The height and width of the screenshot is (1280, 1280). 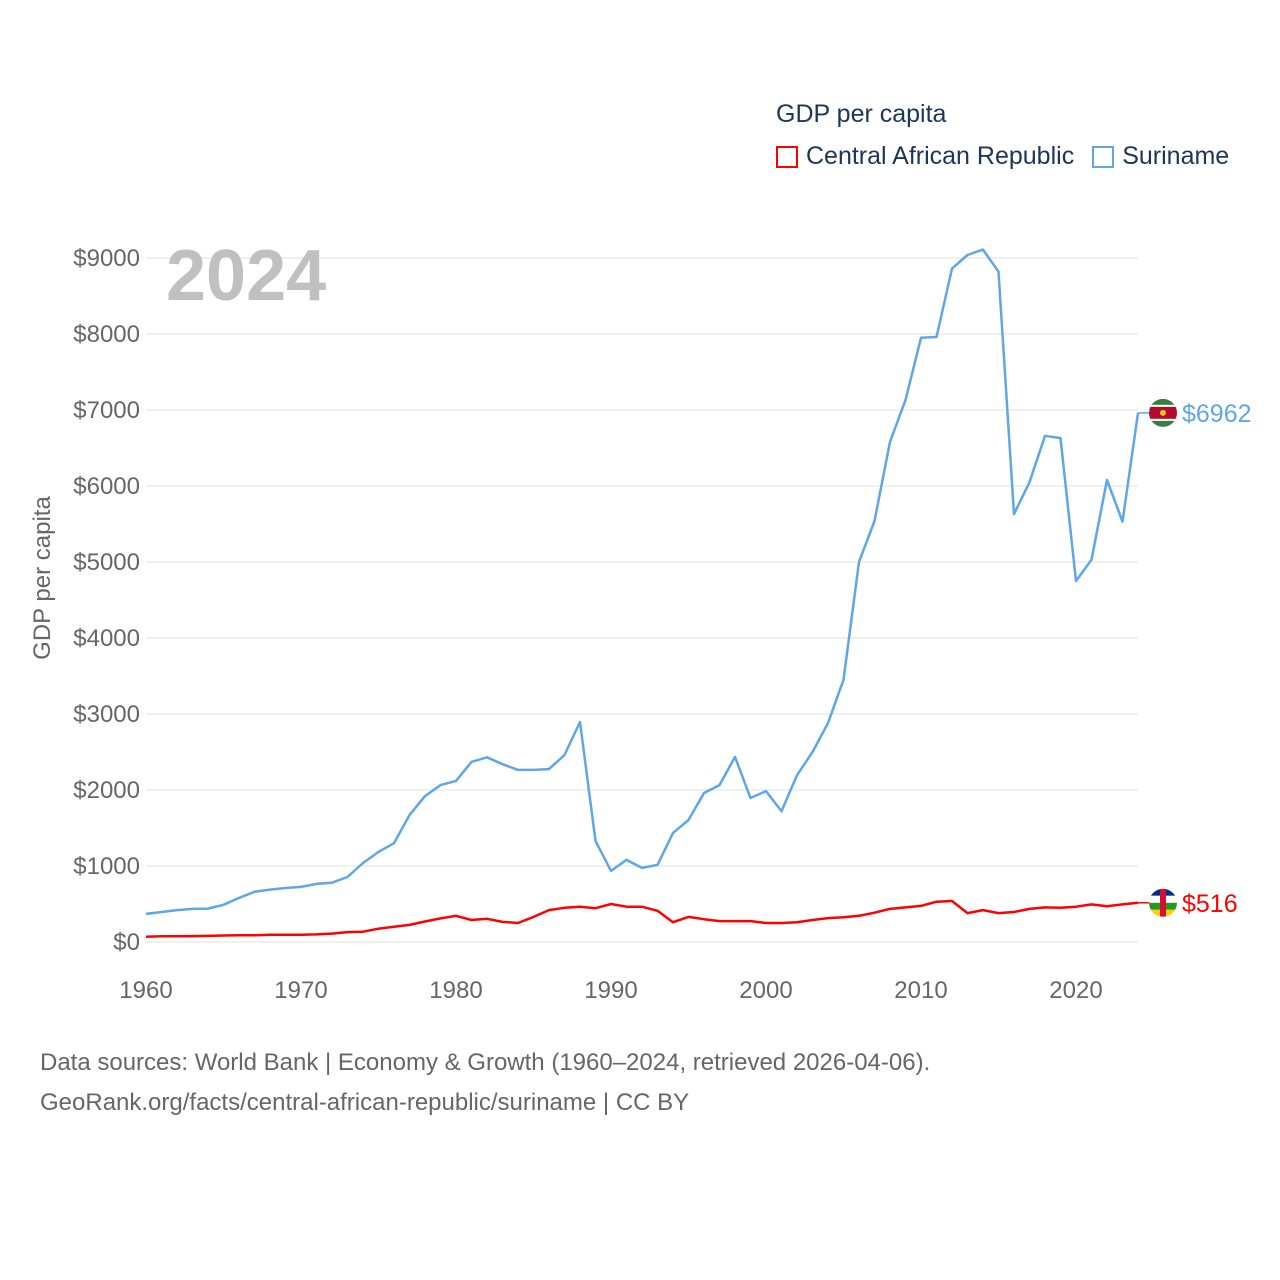 What do you see at coordinates (106, 714) in the screenshot?
I see `y-tick-label: $3000` at bounding box center [106, 714].